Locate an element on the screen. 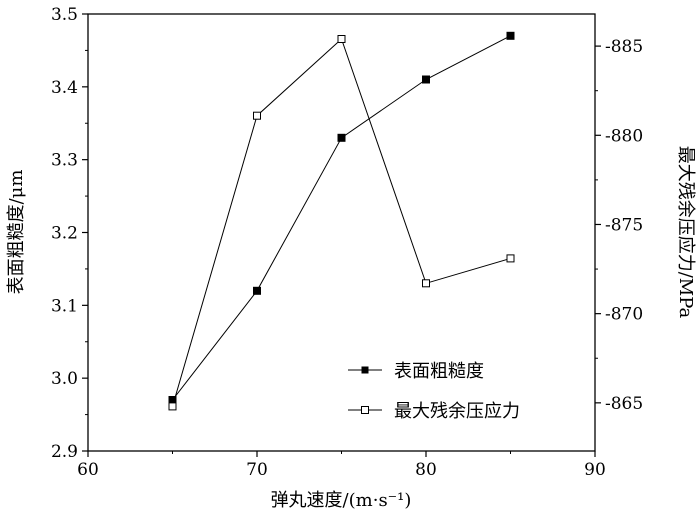 This screenshot has width=700, height=526. legend: 表面粗糙度 最大残余压应力 is located at coordinates (434, 391).